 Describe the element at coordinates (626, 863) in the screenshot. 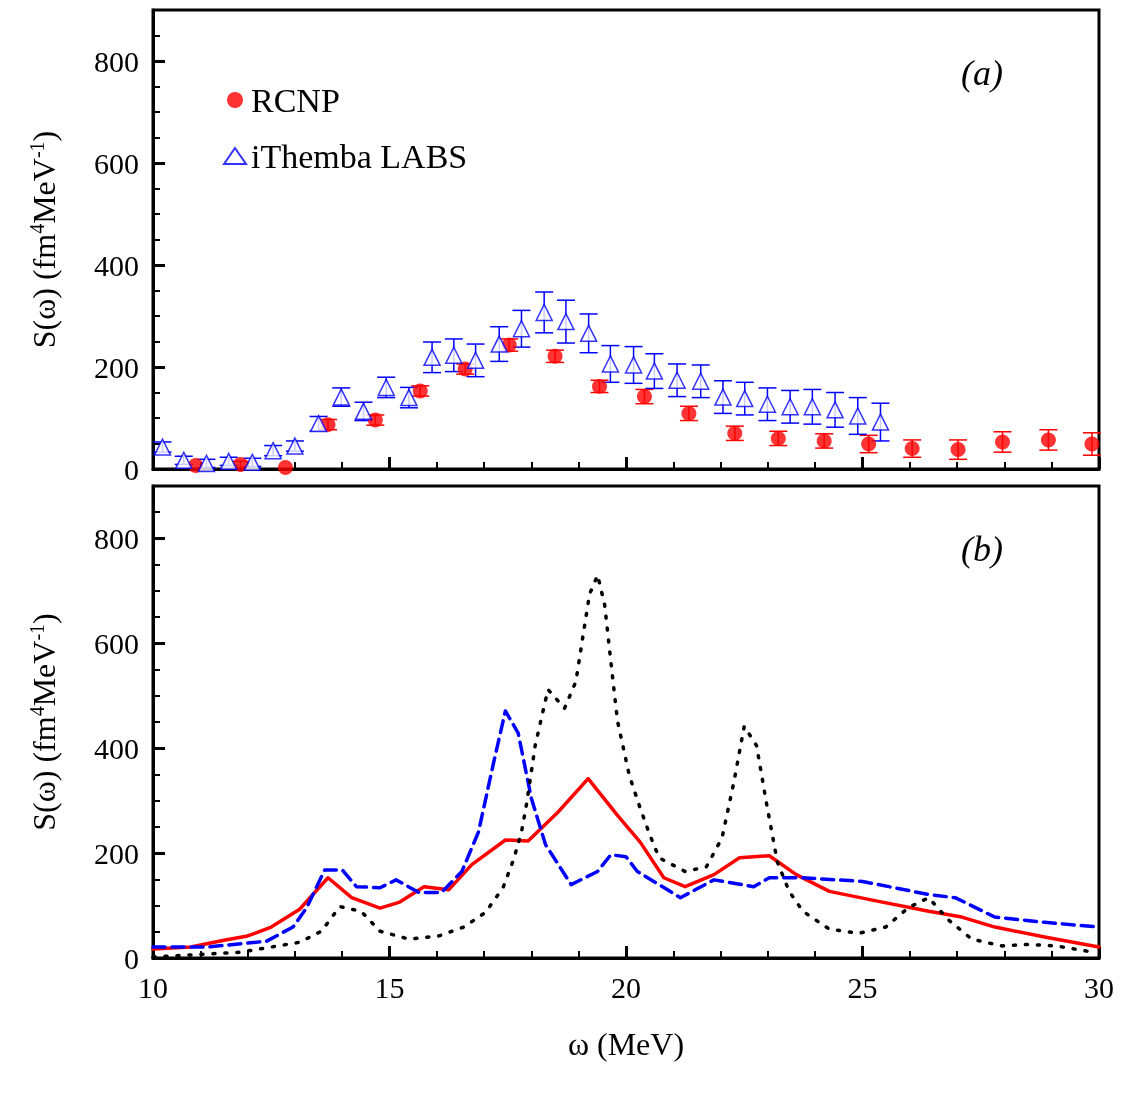

I see `line-series` at that location.